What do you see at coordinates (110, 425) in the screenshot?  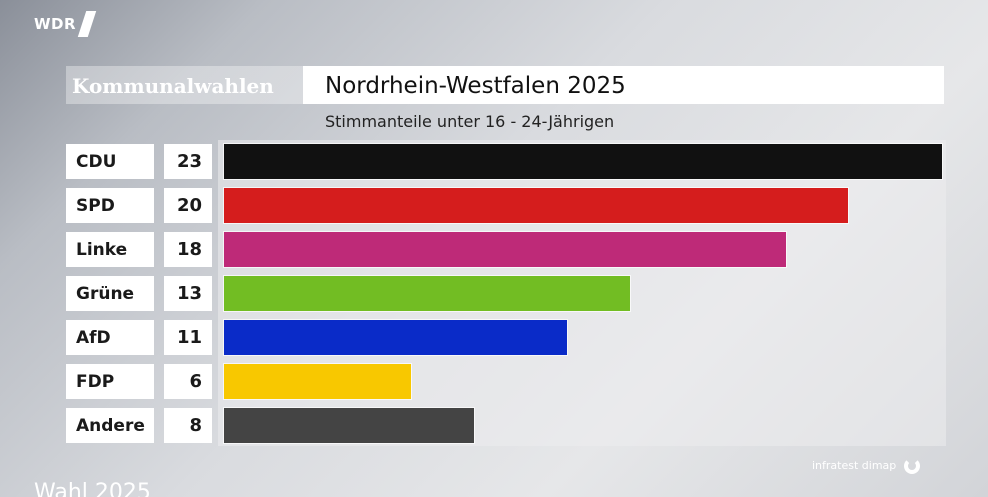 I see `category-label: Andere` at bounding box center [110, 425].